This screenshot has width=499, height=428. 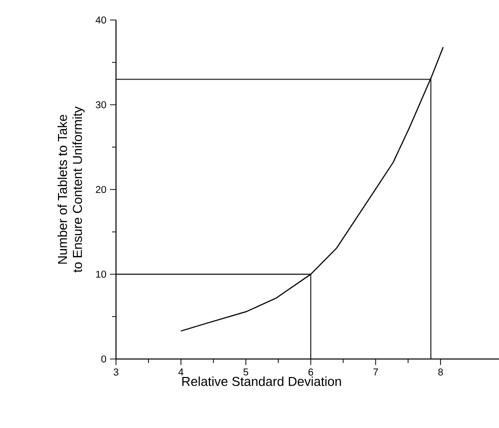 What do you see at coordinates (103, 359) in the screenshot?
I see `y-tick-label: 0` at bounding box center [103, 359].